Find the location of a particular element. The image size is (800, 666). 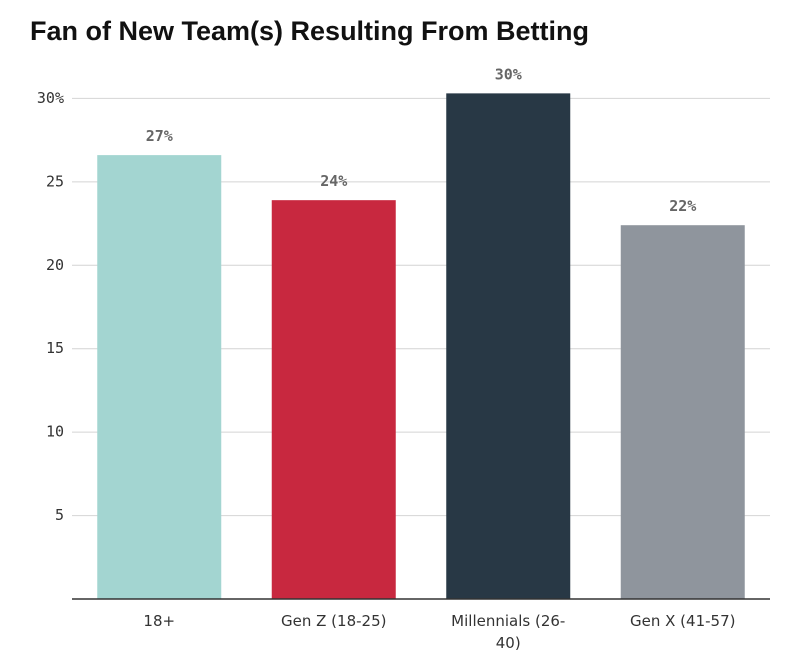

y-tick-label: 25 is located at coordinates (55, 181).